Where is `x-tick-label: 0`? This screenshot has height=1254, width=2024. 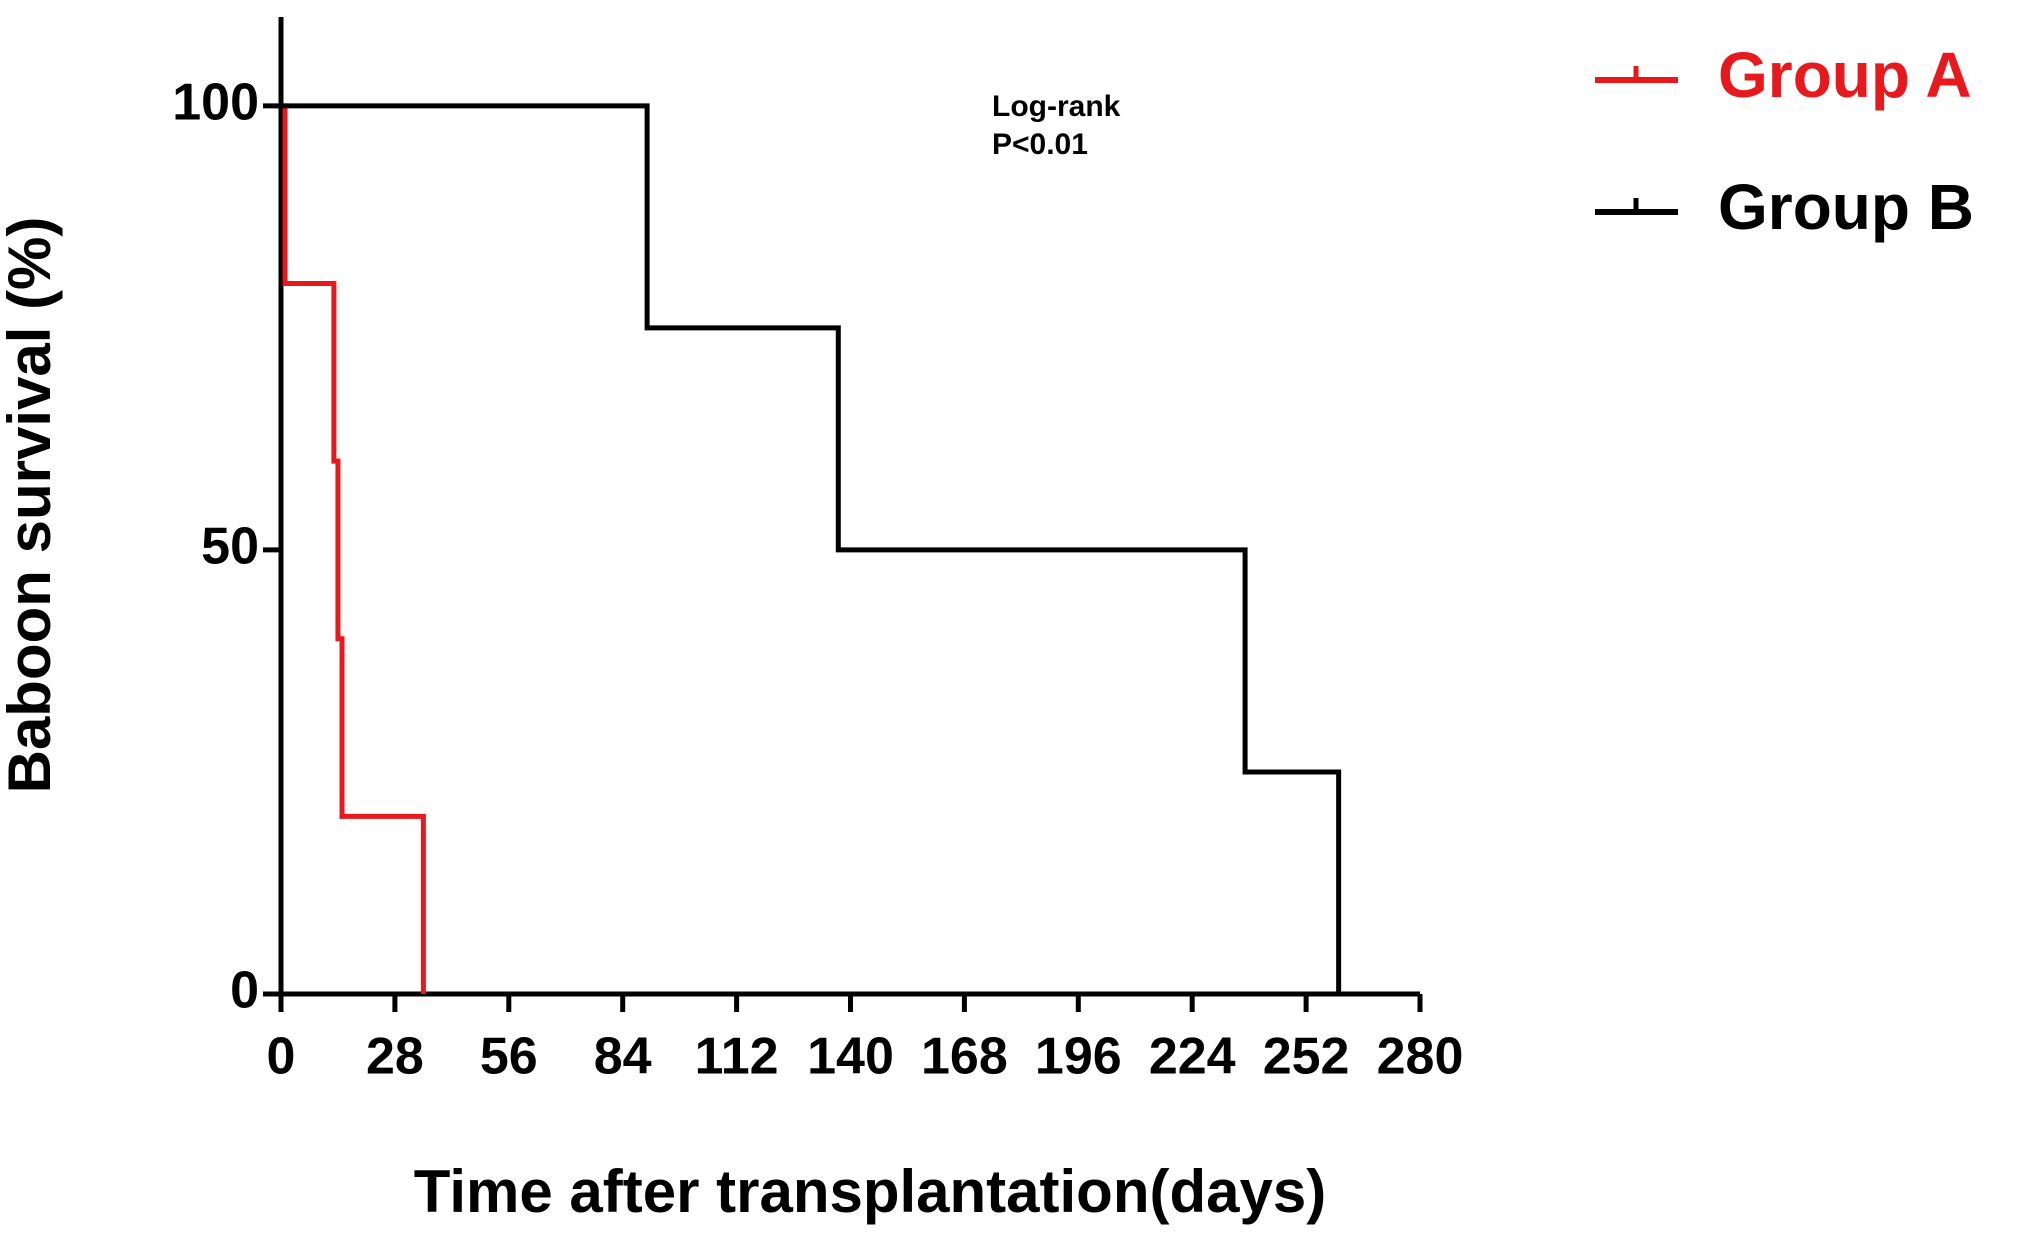
x-tick-label: 0 is located at coordinates (281, 1057).